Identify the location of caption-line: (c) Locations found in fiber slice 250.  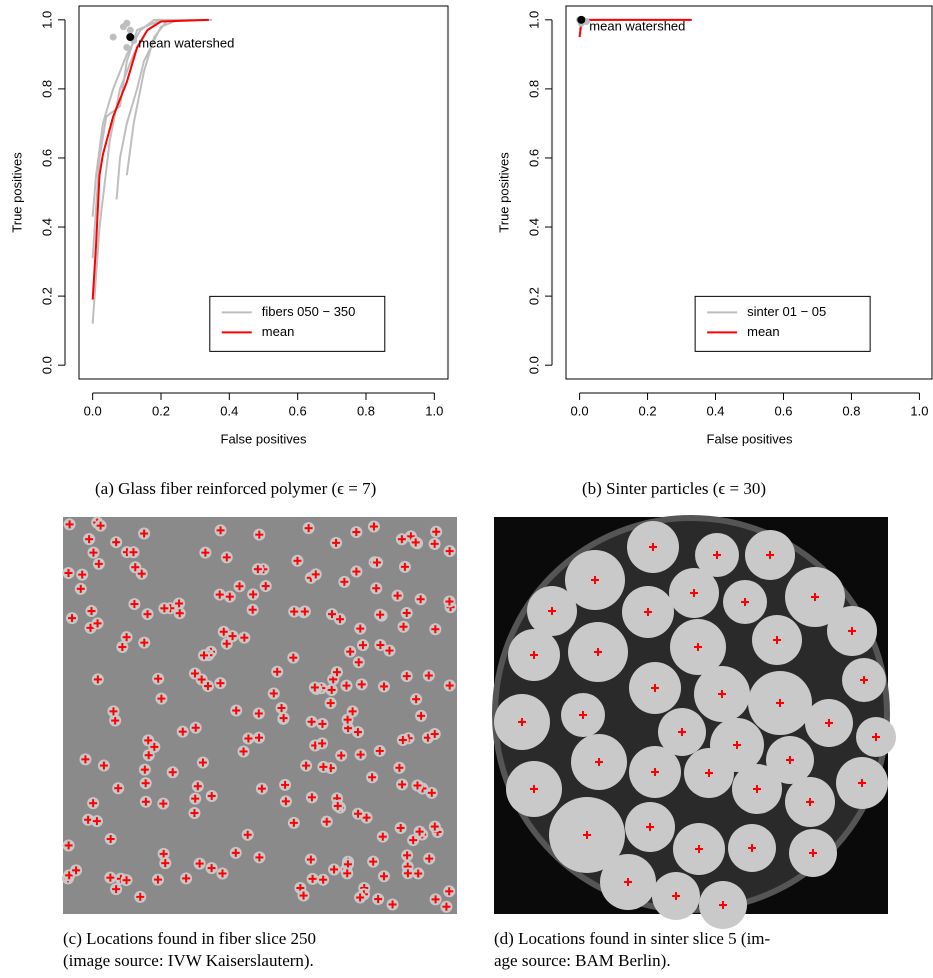
(190, 938).